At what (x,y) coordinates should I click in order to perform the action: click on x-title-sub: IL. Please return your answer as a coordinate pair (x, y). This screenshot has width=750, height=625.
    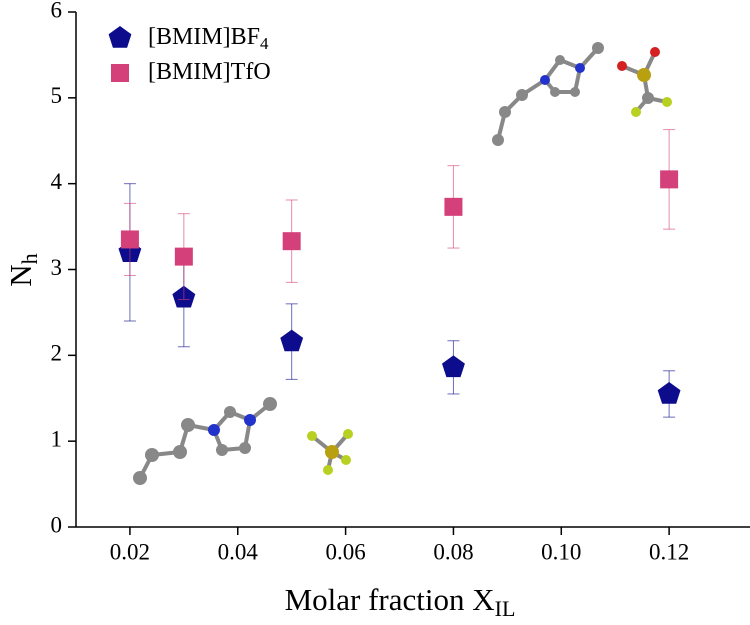
    Looking at the image, I should click on (505, 608).